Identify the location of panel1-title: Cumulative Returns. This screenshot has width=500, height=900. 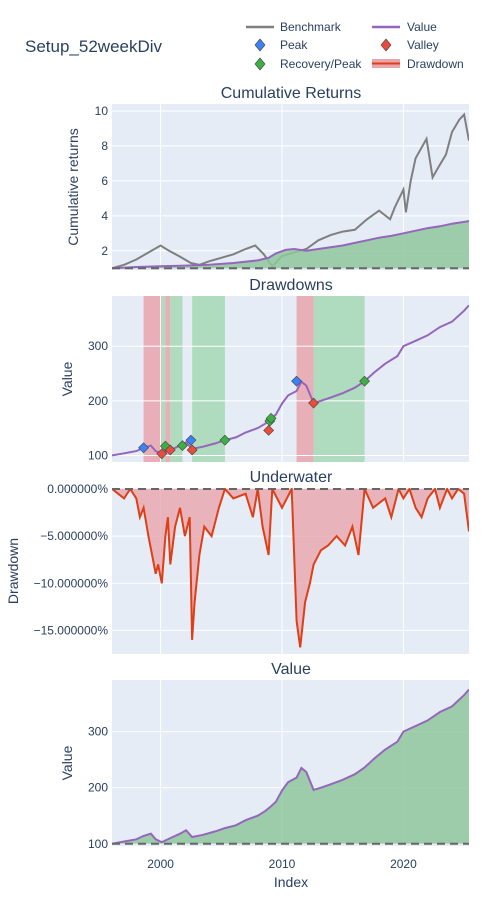
(291, 93).